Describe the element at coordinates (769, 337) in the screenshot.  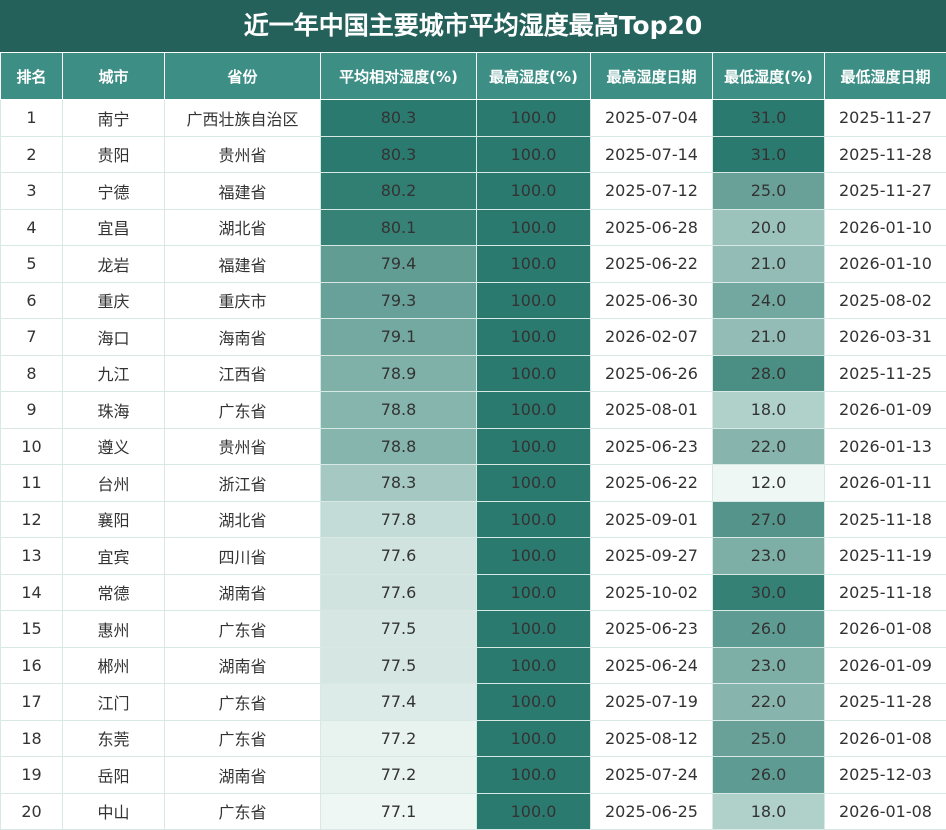
I see `table-cell: 21.0` at that location.